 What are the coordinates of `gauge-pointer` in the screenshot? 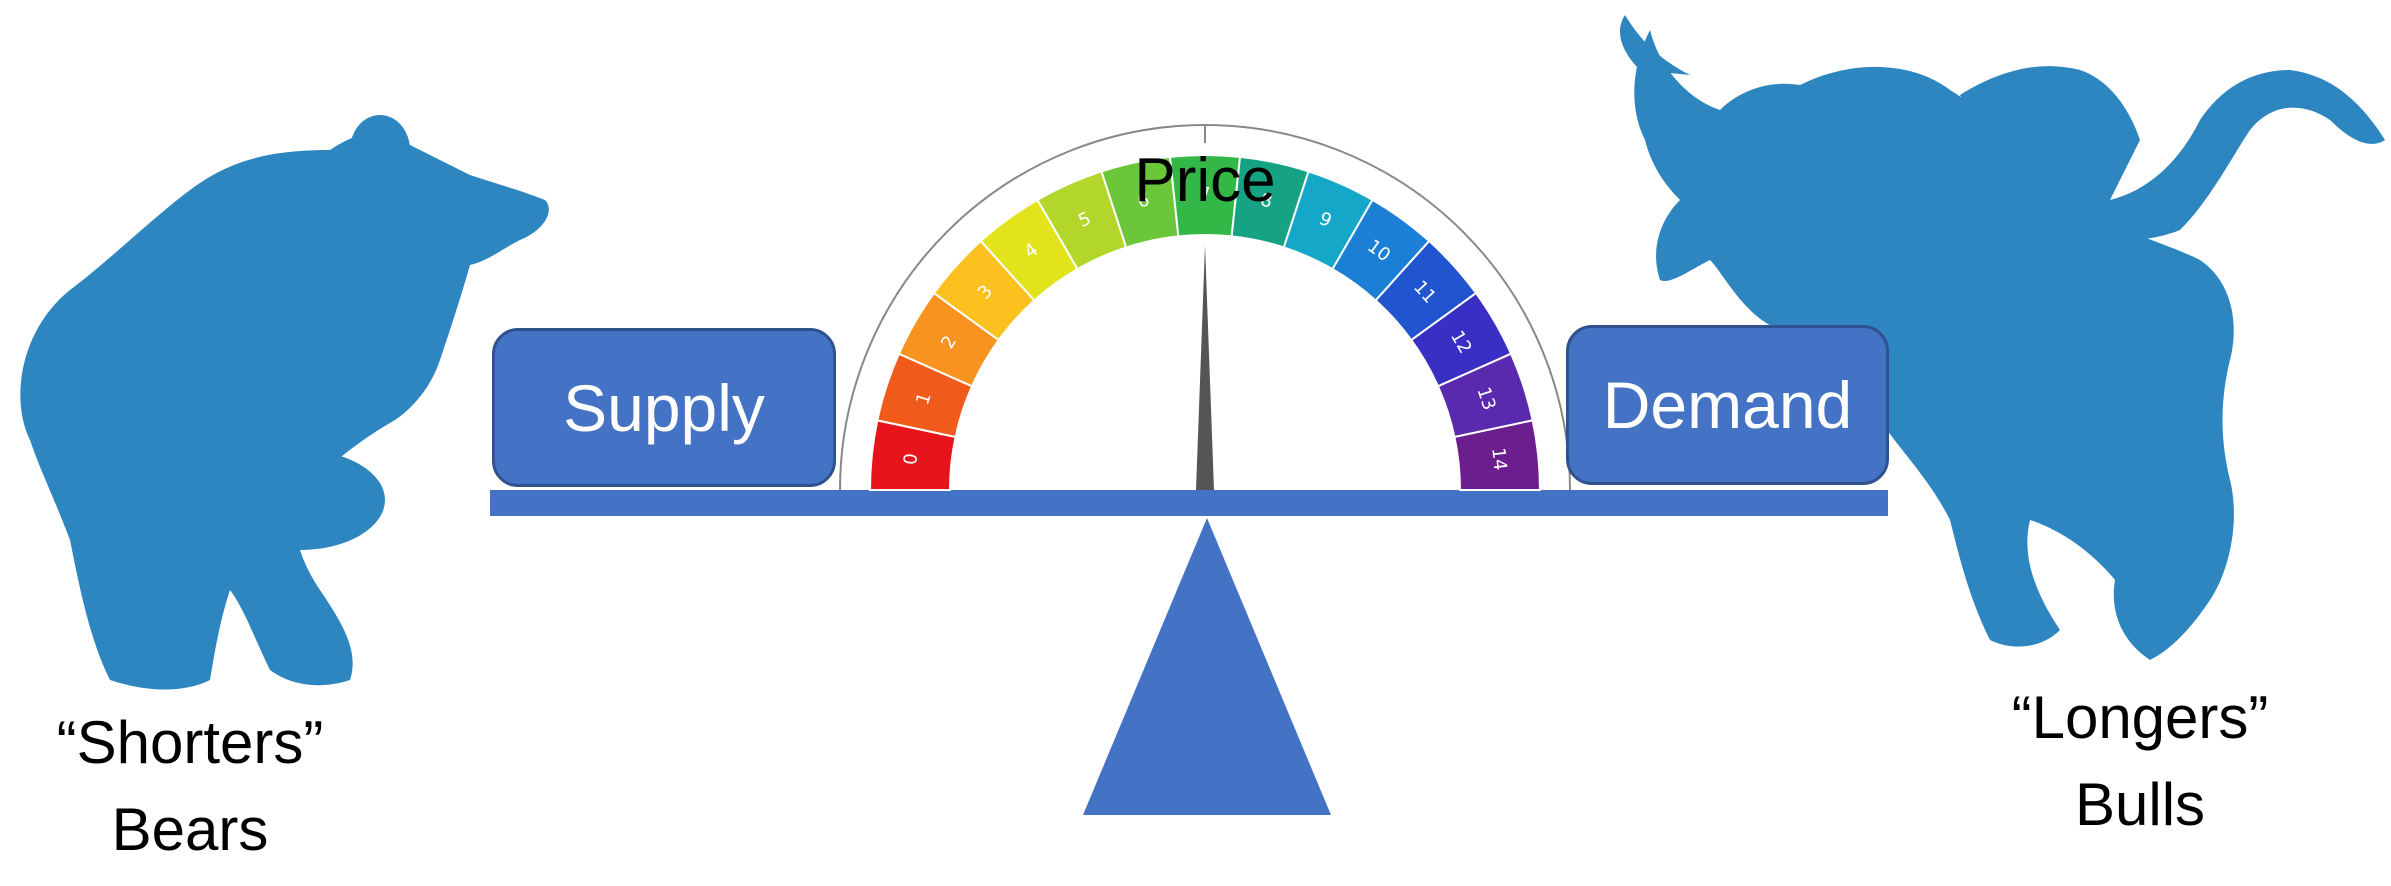 It's located at (1205, 367).